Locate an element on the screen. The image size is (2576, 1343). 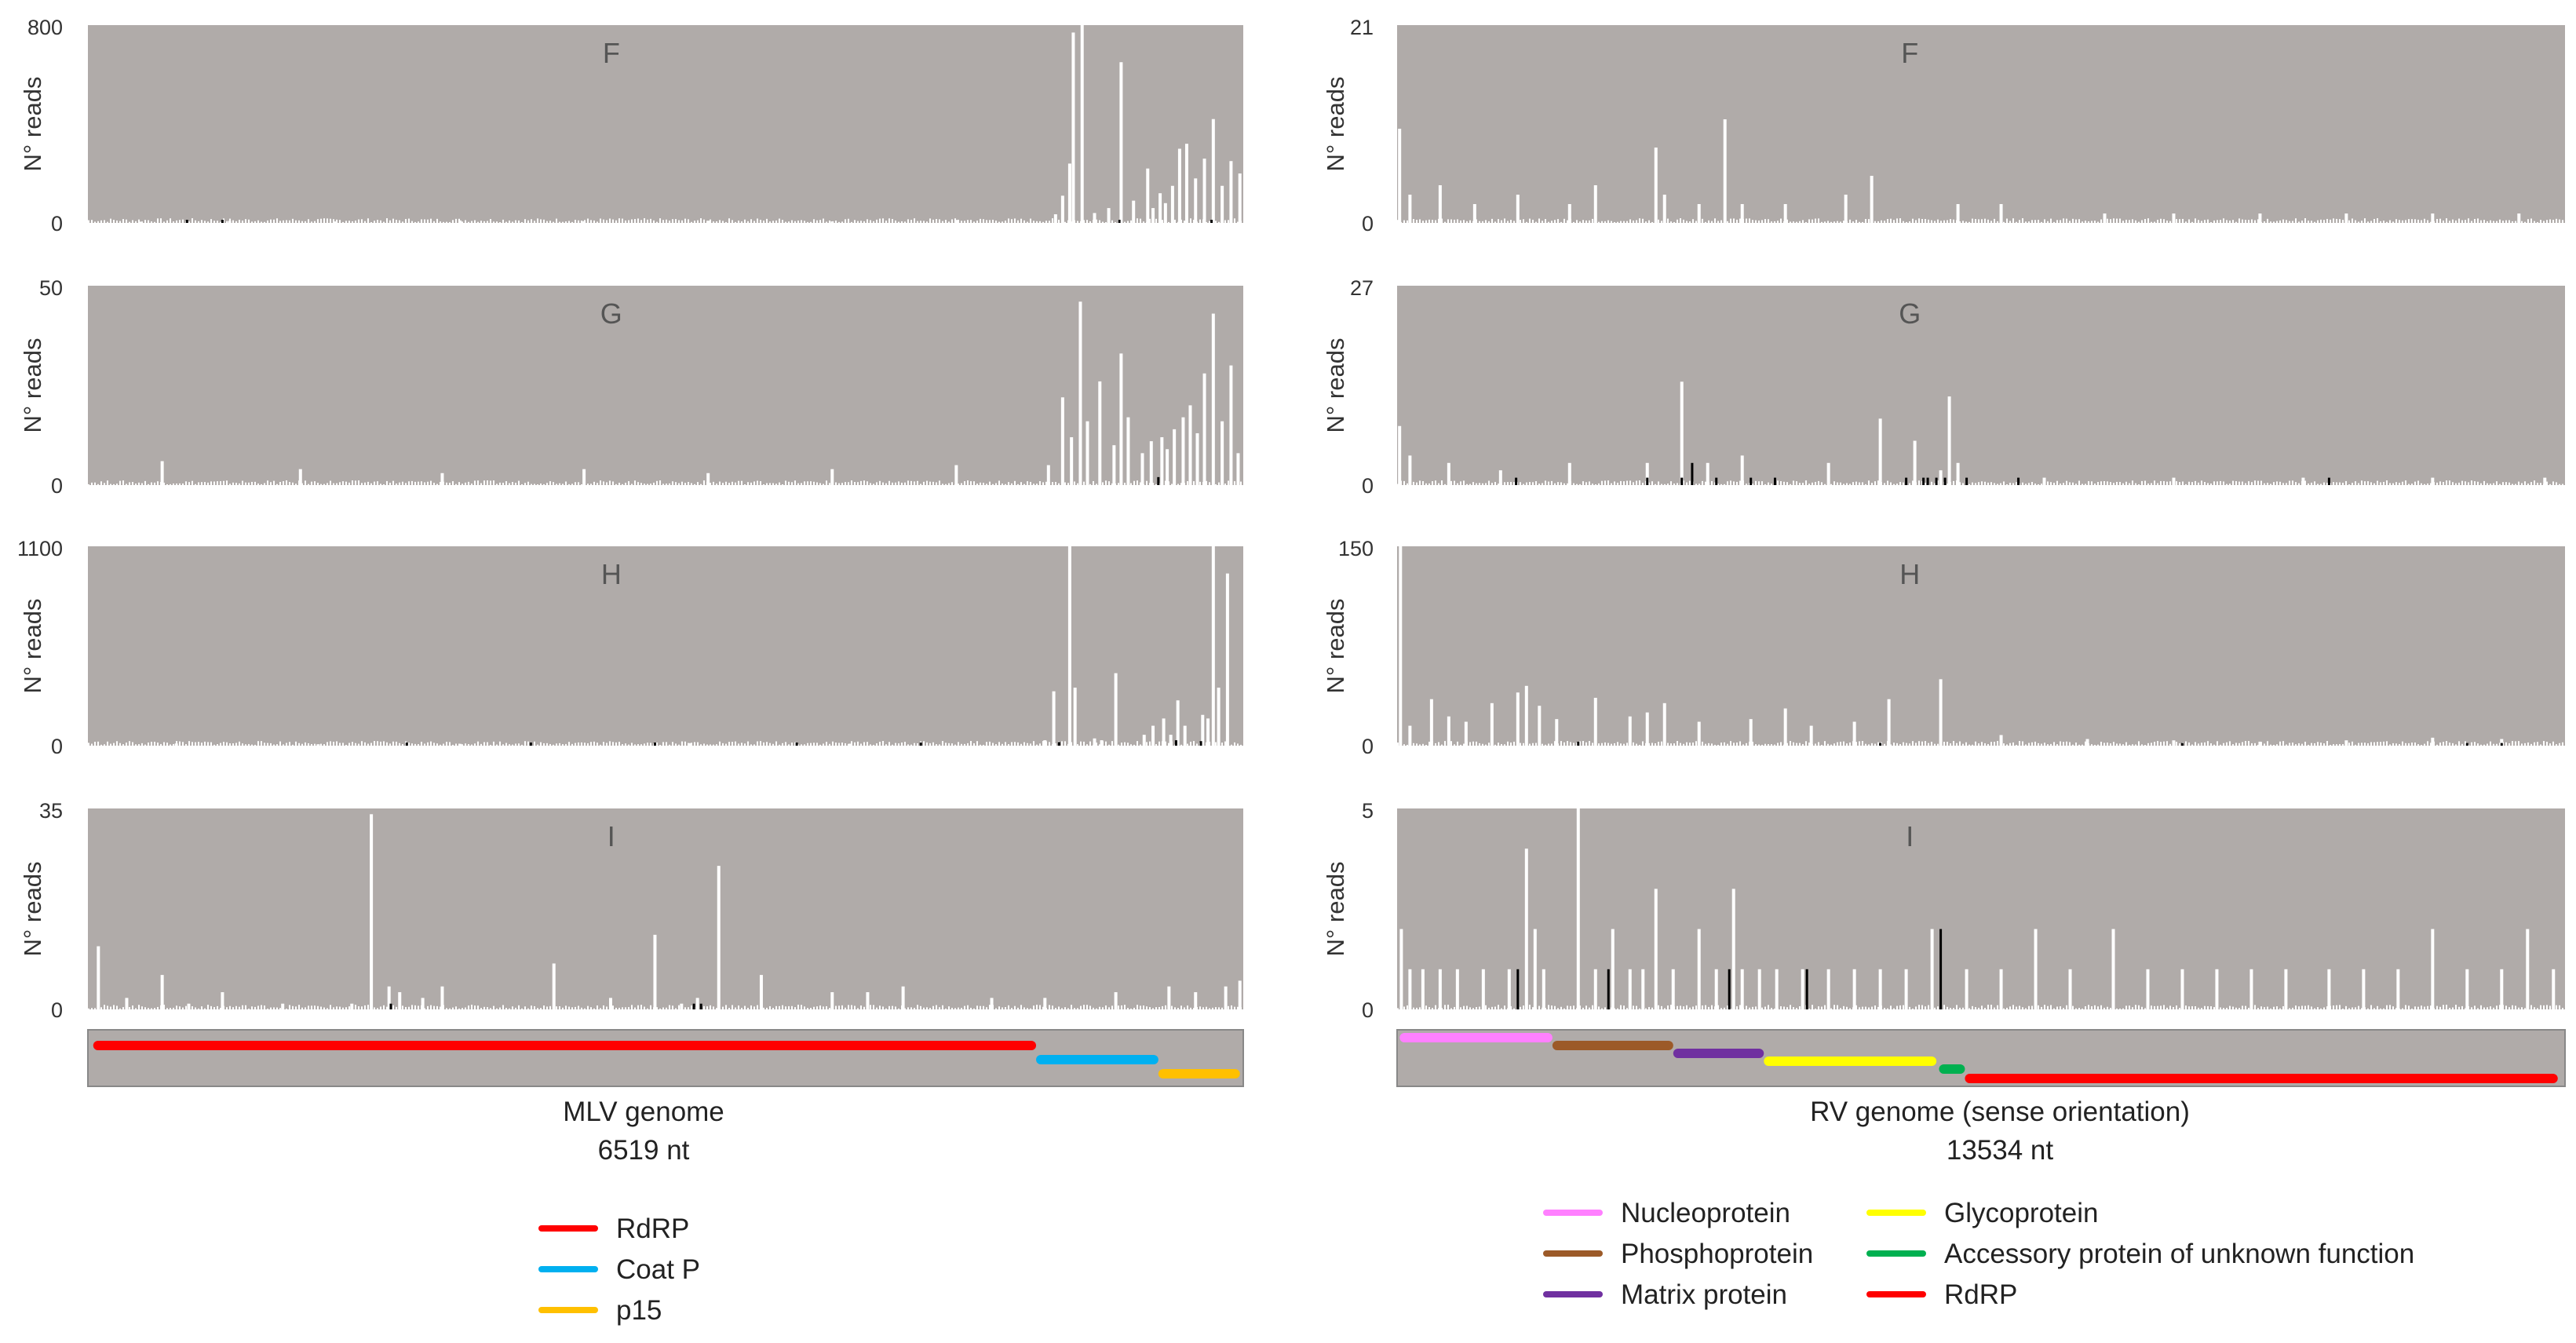
genome-map-mlv: MLV genome 6519 nt is located at coordinates (665, 1097).